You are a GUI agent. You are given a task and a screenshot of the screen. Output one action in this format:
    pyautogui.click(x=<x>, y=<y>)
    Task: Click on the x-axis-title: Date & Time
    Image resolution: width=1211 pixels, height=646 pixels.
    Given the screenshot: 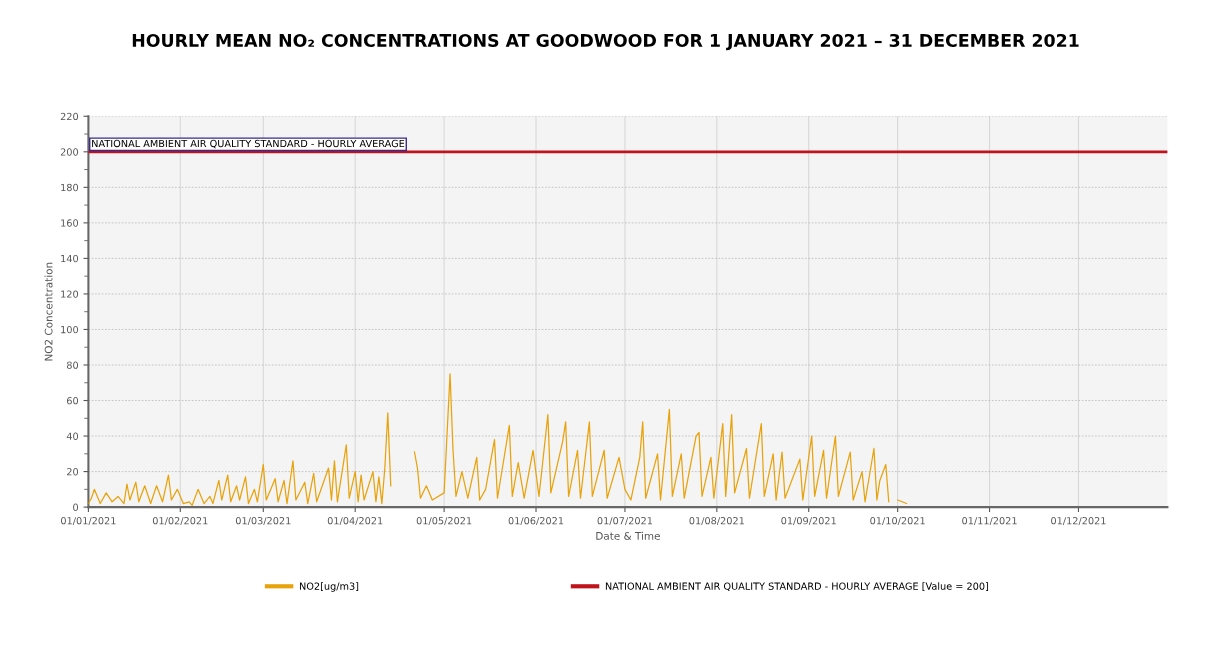 What is the action you would take?
    pyautogui.click(x=628, y=535)
    